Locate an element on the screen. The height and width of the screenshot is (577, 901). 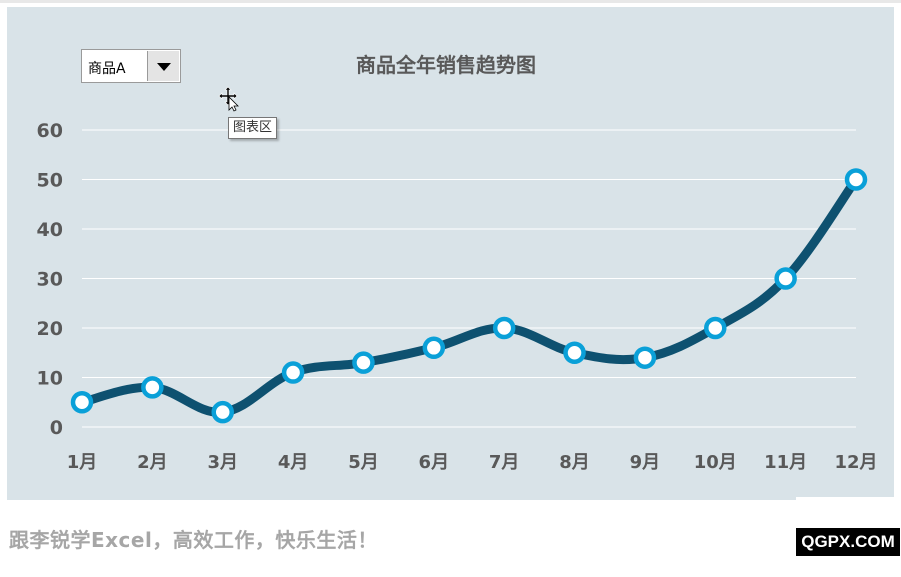
chart-area-tooltip: 图表区 is located at coordinates (253, 128).